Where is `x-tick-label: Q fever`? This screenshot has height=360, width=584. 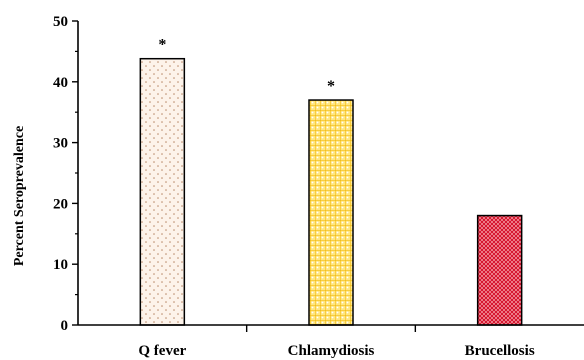
x-tick-label: Q fever is located at coordinates (162, 351).